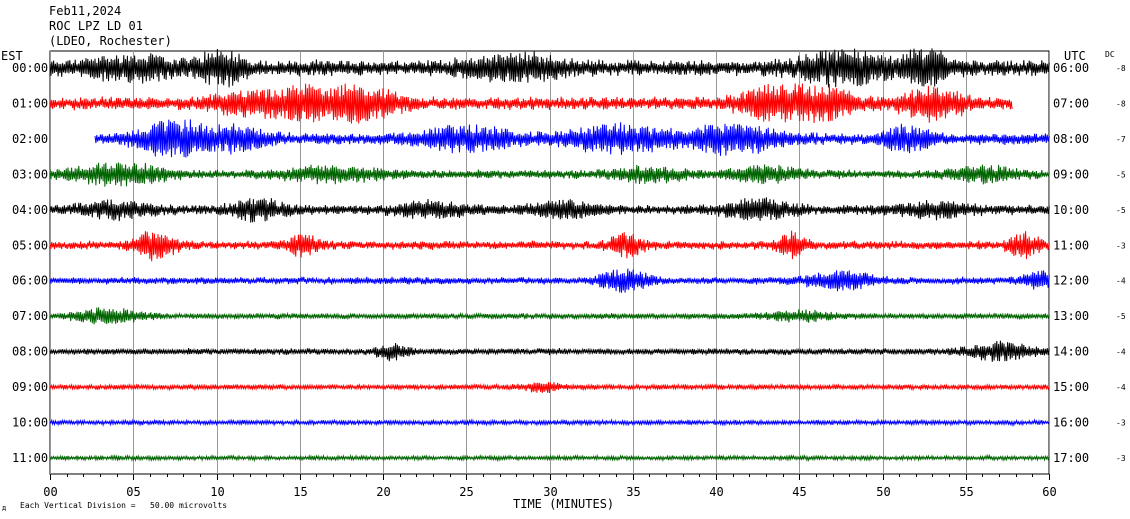 The height and width of the screenshot is (519, 1130). Describe the element at coordinates (30, 210) in the screenshot. I see `row-label-est: 04:00` at that location.